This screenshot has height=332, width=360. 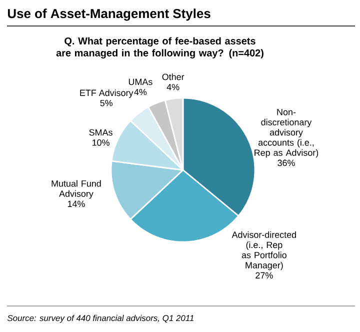 What do you see at coordinates (160, 47) in the screenshot?
I see `chart-subtitle: Q. What percentage of fee-based assets are managed in the following way? (n=402)` at bounding box center [160, 47].